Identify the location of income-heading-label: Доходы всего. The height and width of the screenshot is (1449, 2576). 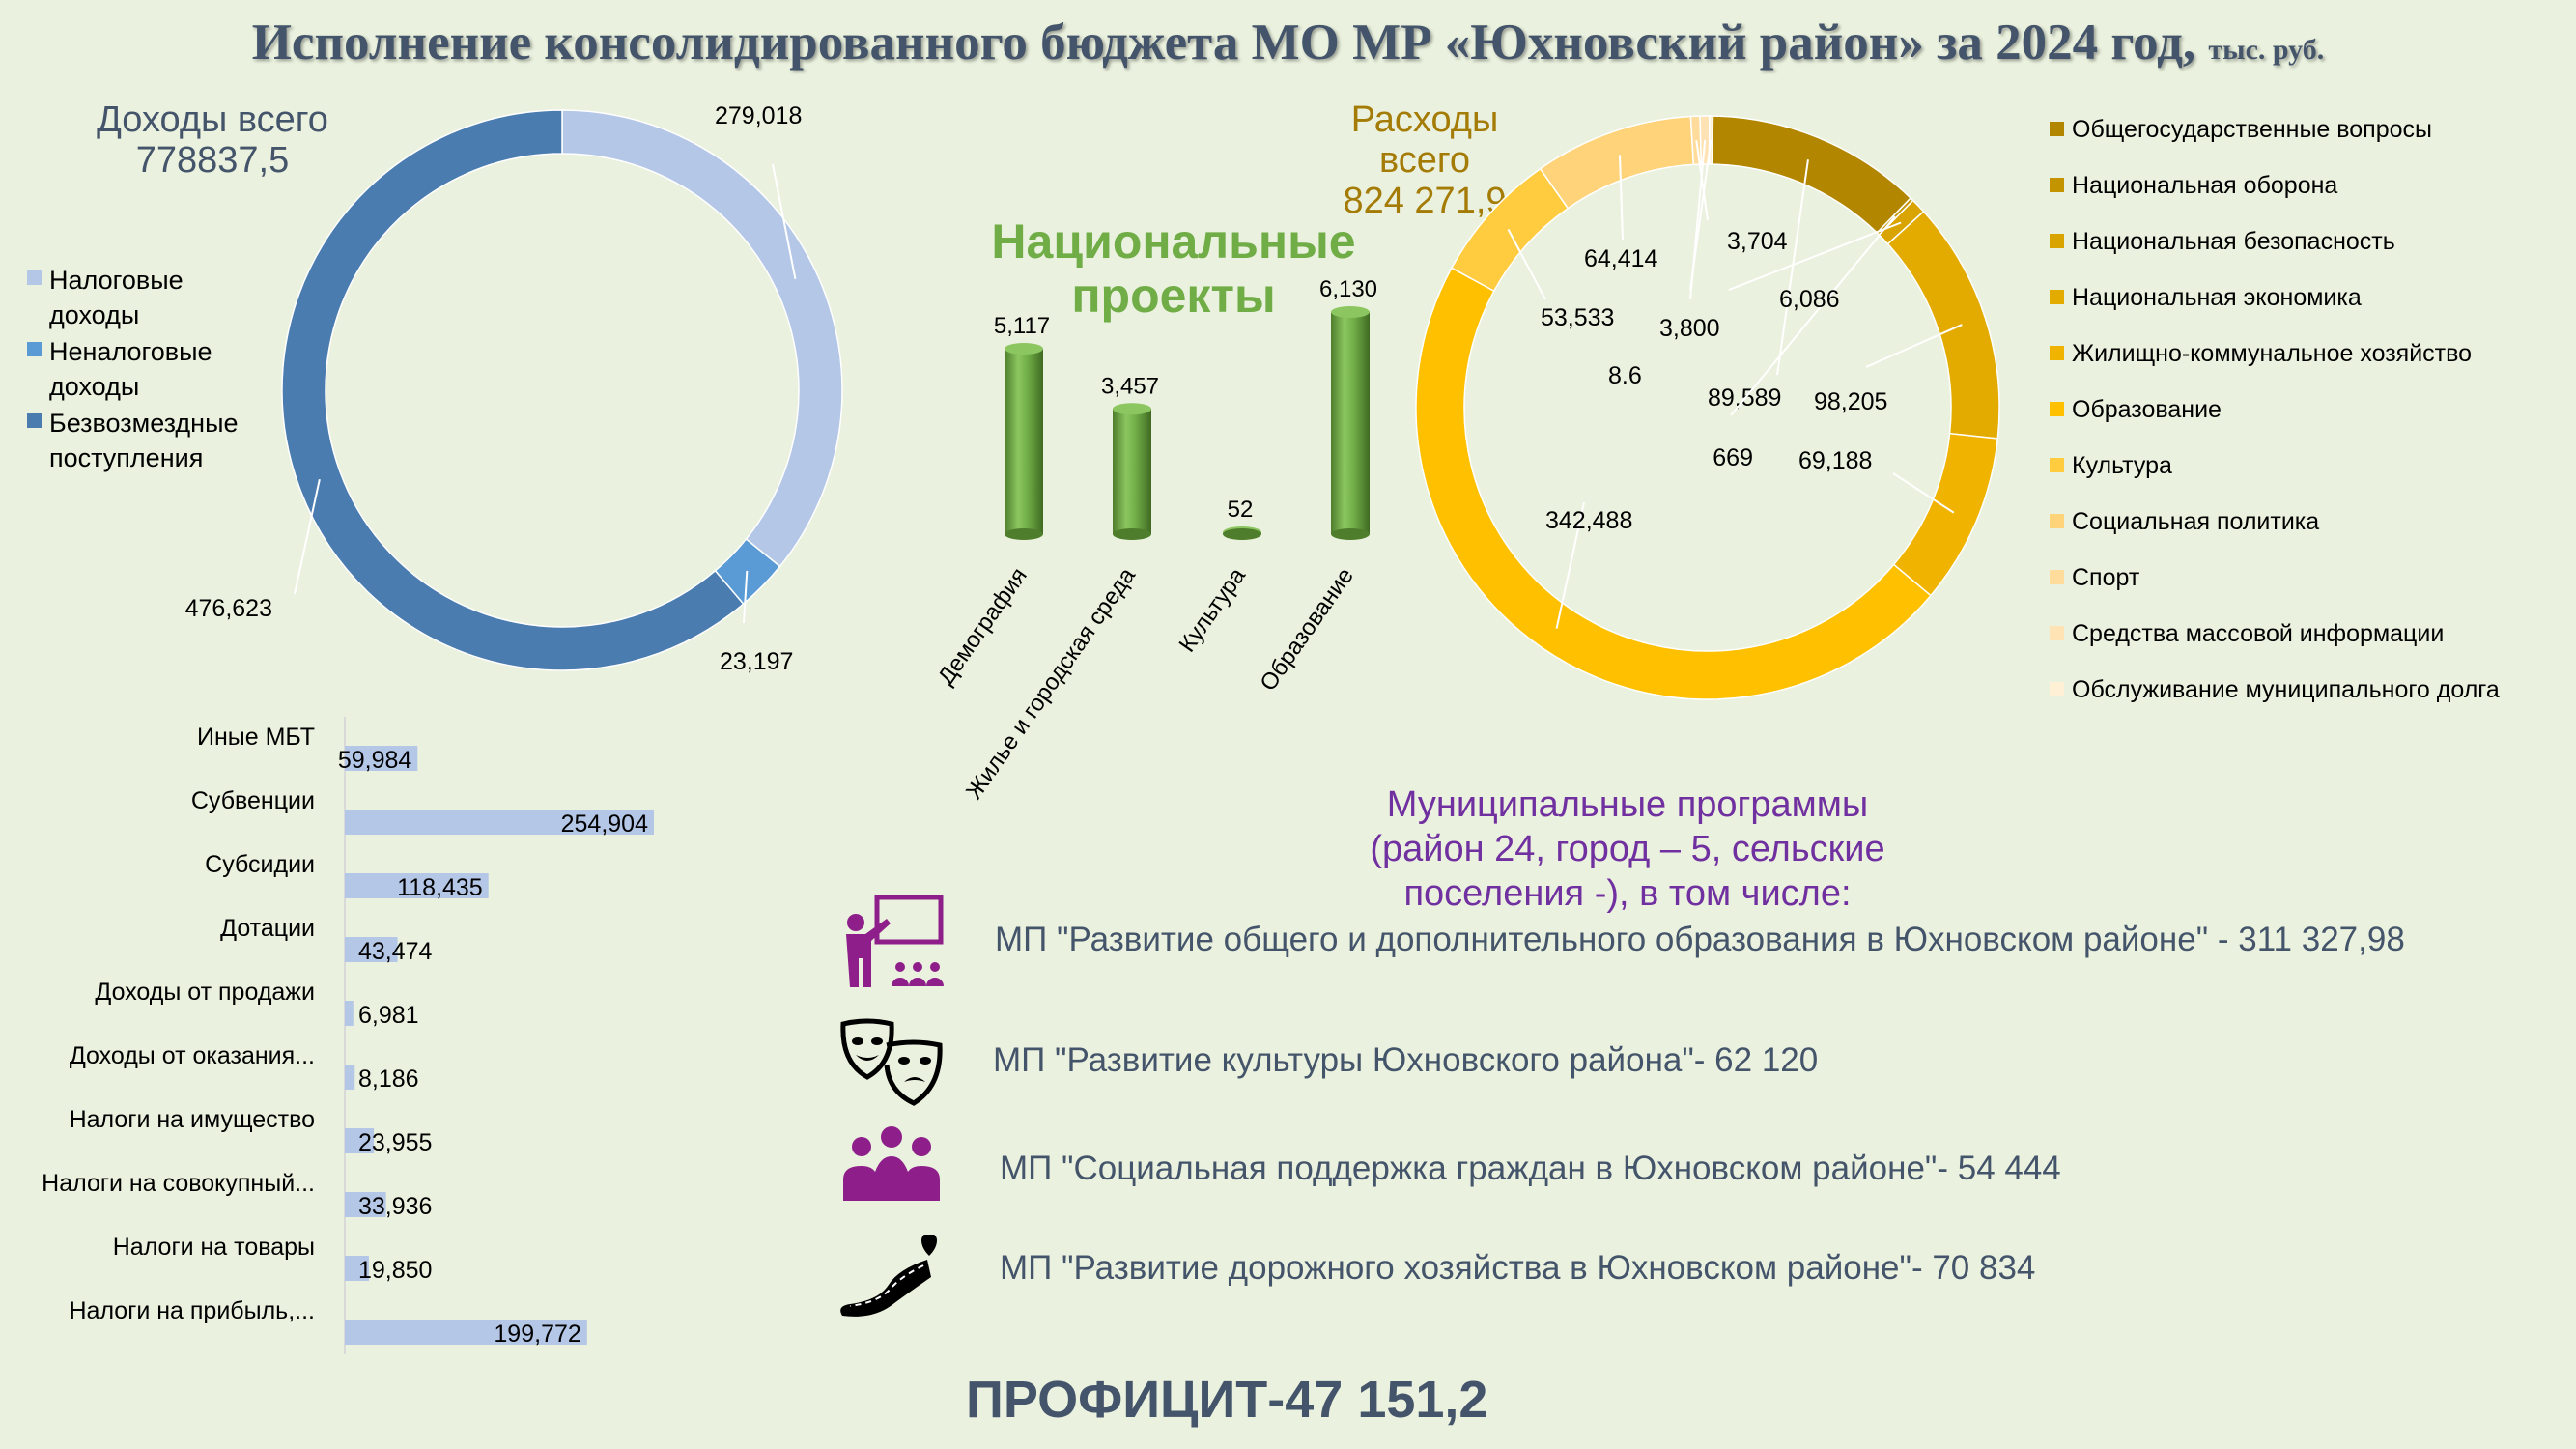
(212, 119).